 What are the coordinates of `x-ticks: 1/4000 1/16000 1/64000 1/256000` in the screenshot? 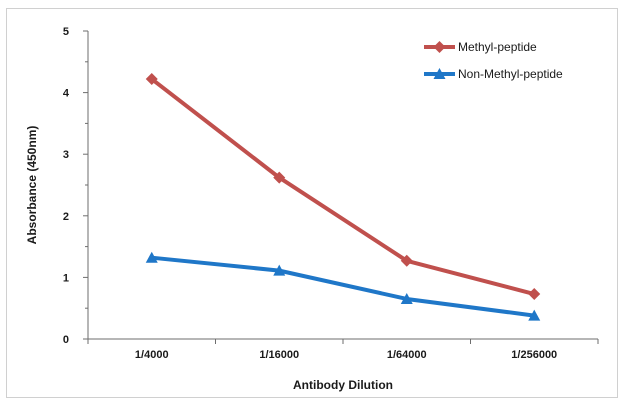 It's located at (343, 350).